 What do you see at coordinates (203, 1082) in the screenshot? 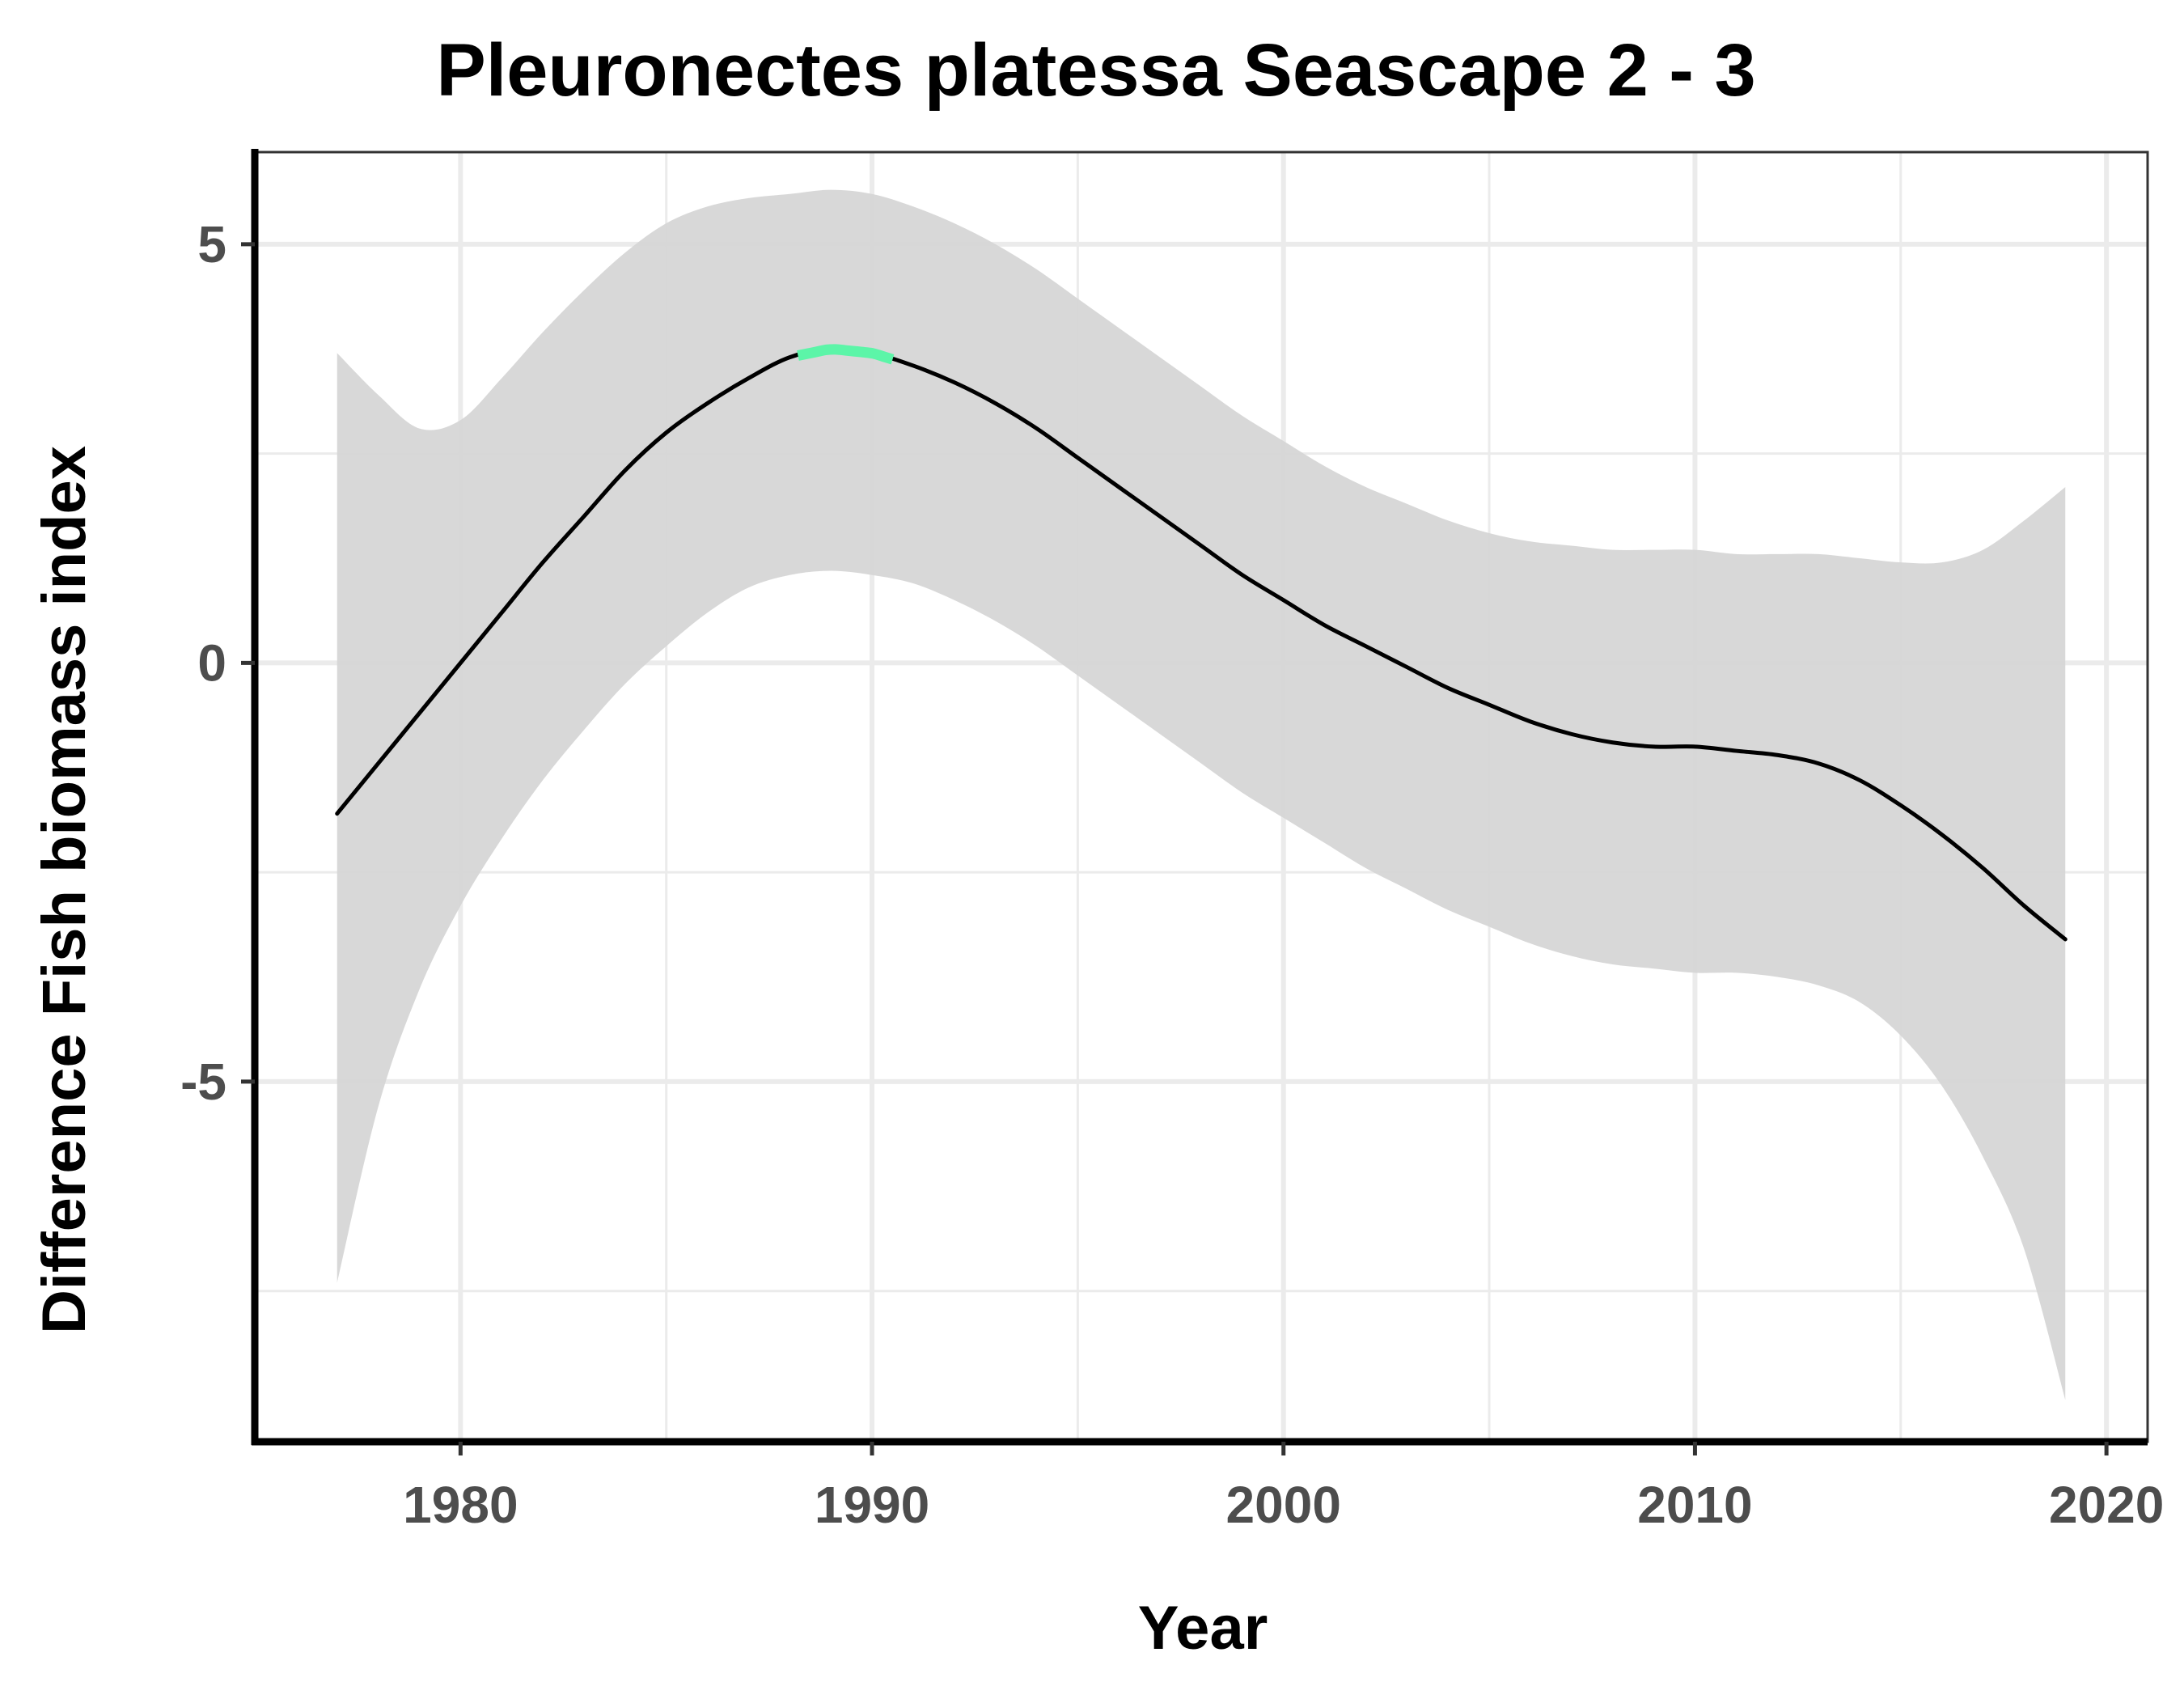
I see `y-tick-label: -5` at bounding box center [203, 1082].